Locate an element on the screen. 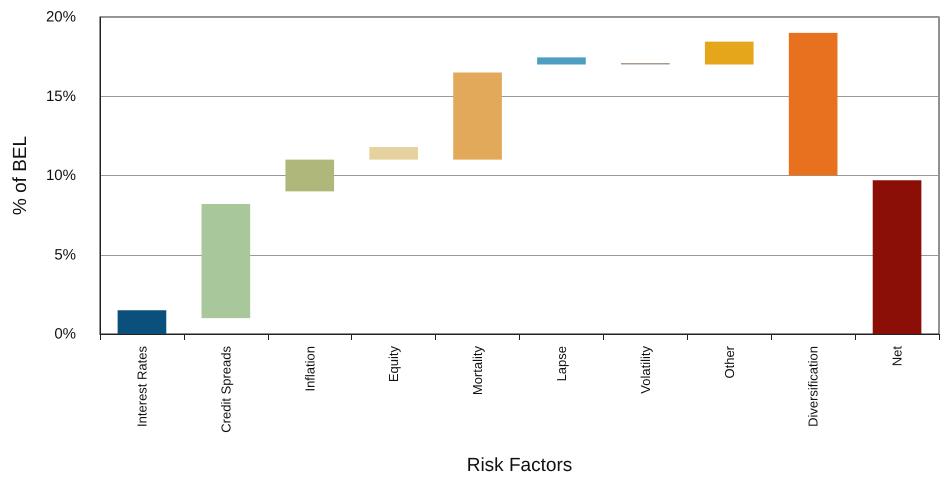 The height and width of the screenshot is (480, 947). y-tick-label: 5% is located at coordinates (65, 255).